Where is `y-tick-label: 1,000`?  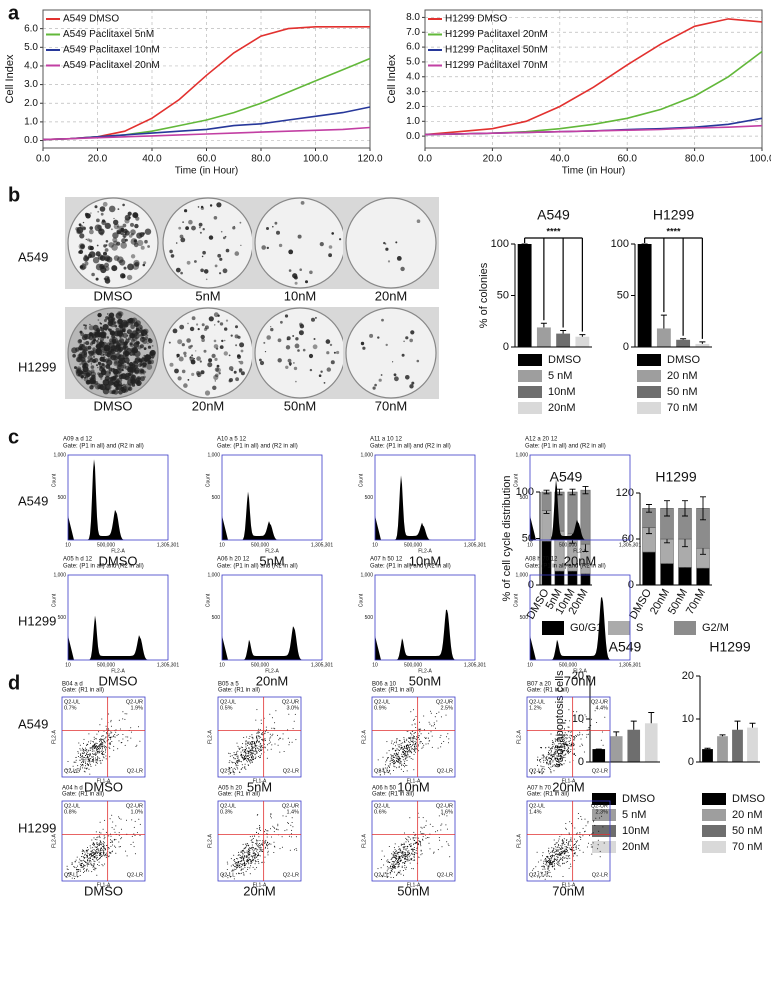
y-tick-label: 1,000 is located at coordinates (521, 455).